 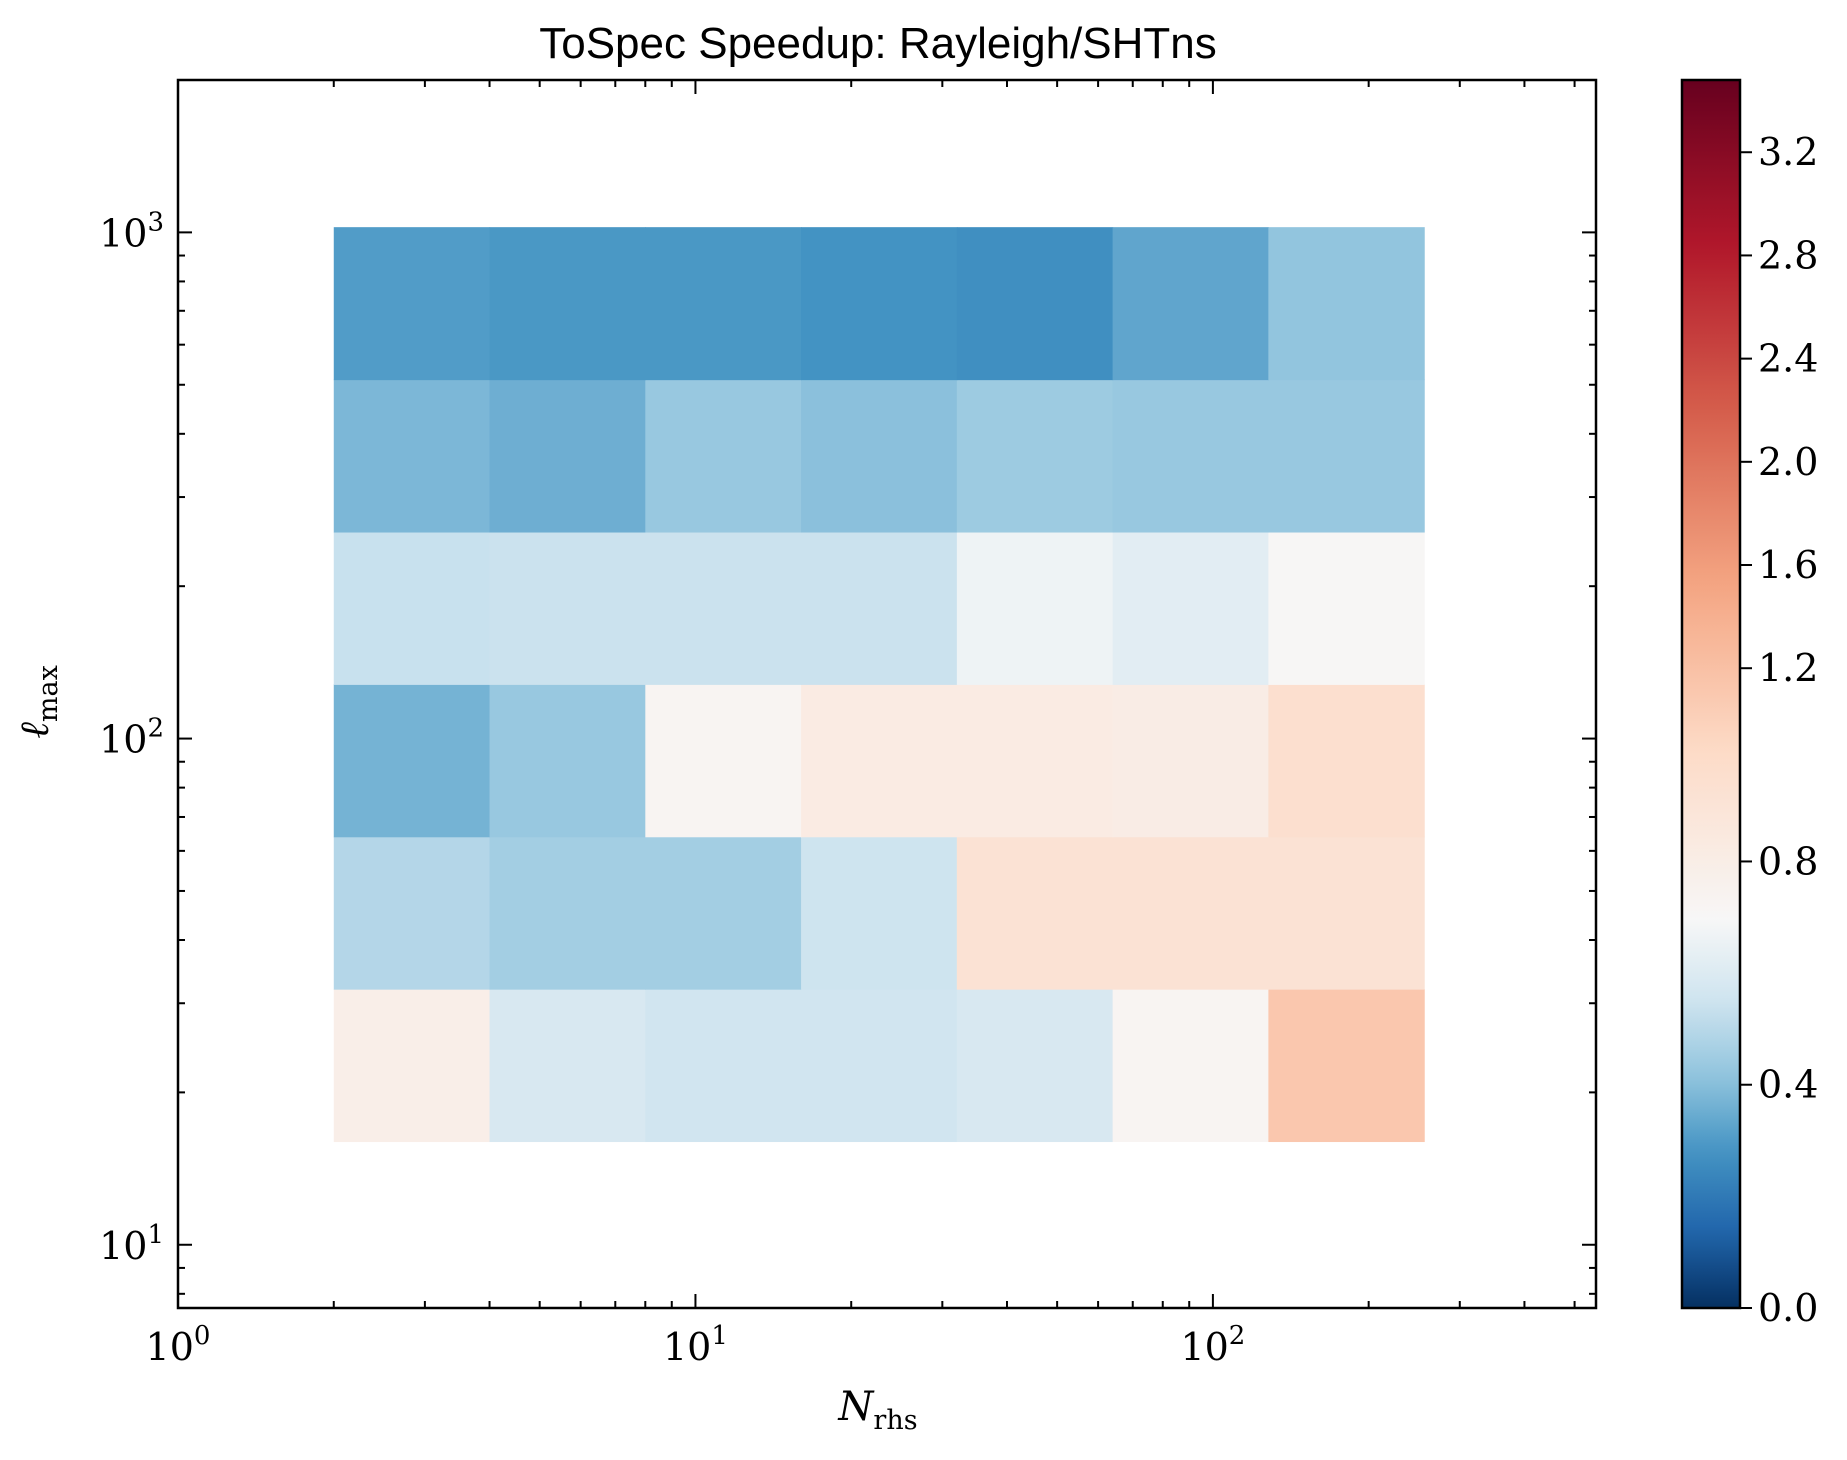 I want to click on colorbar-frame, so click(x=1711, y=694).